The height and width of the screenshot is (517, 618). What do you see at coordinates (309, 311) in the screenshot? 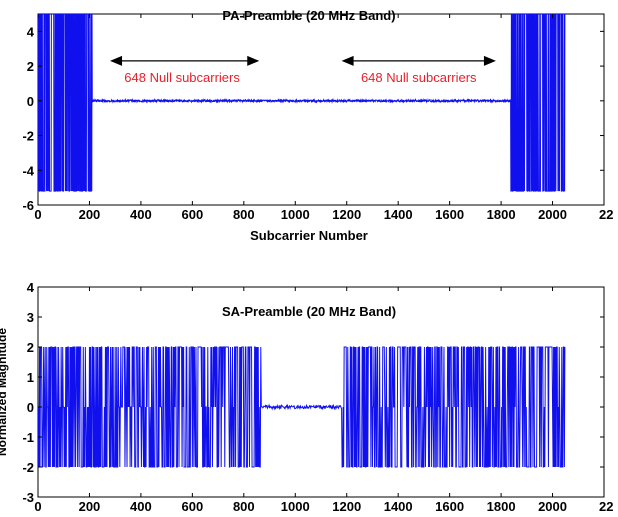
I see `sa-preamble-title: SA-Preamble (20 MHz Band)` at bounding box center [309, 311].